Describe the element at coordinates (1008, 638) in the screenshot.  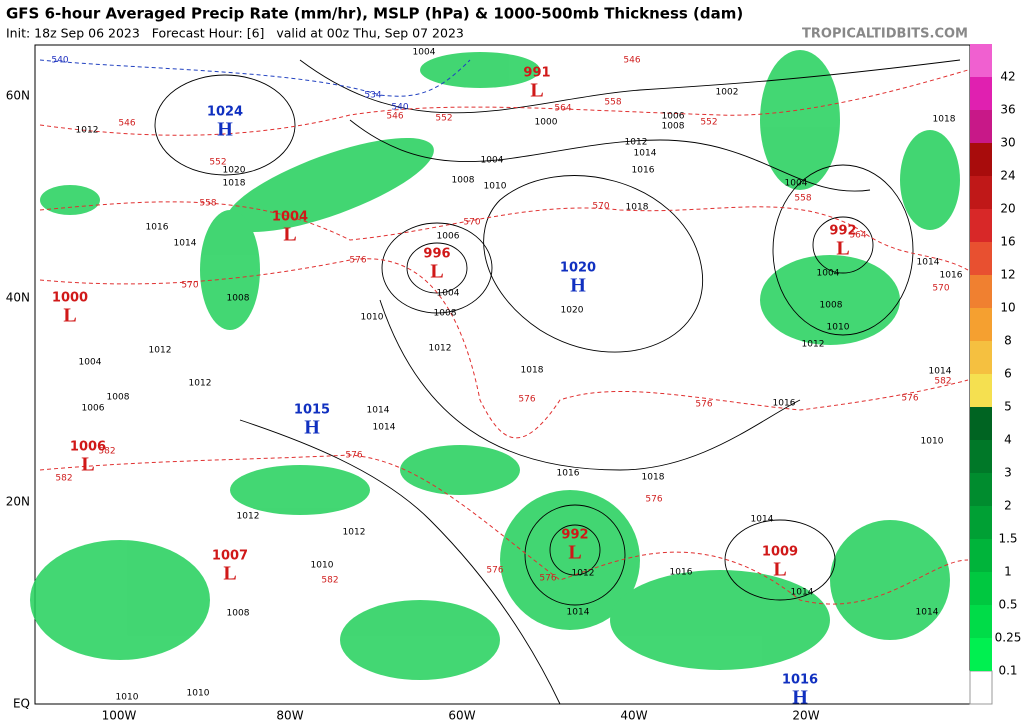
I see `colorbar-label: 0.25` at that location.